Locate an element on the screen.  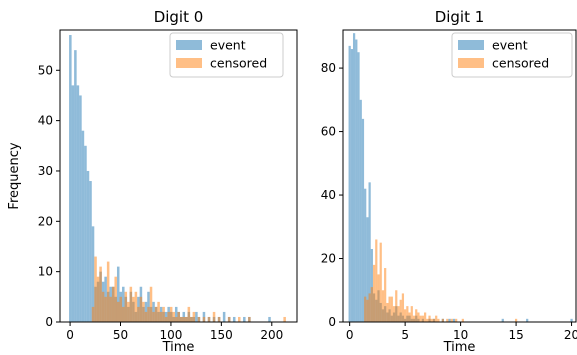
y-tick-label: 10 is located at coordinates (45, 272).